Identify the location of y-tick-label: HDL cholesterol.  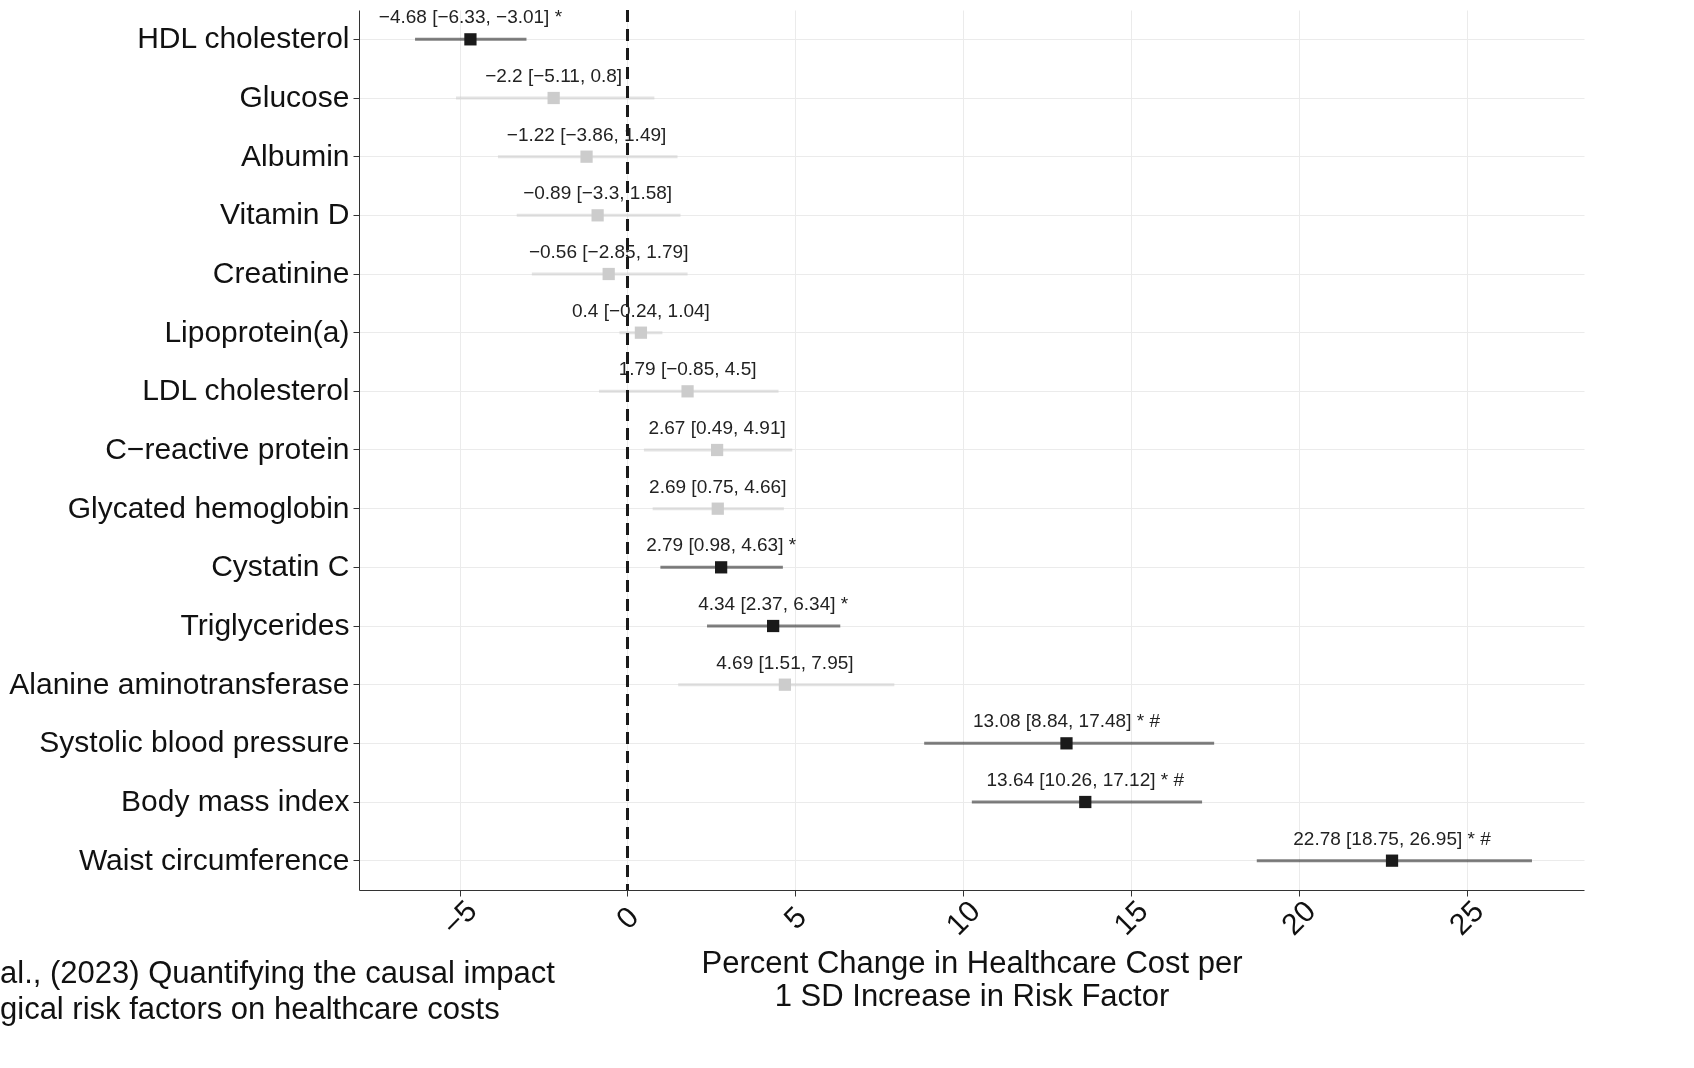
(243, 38).